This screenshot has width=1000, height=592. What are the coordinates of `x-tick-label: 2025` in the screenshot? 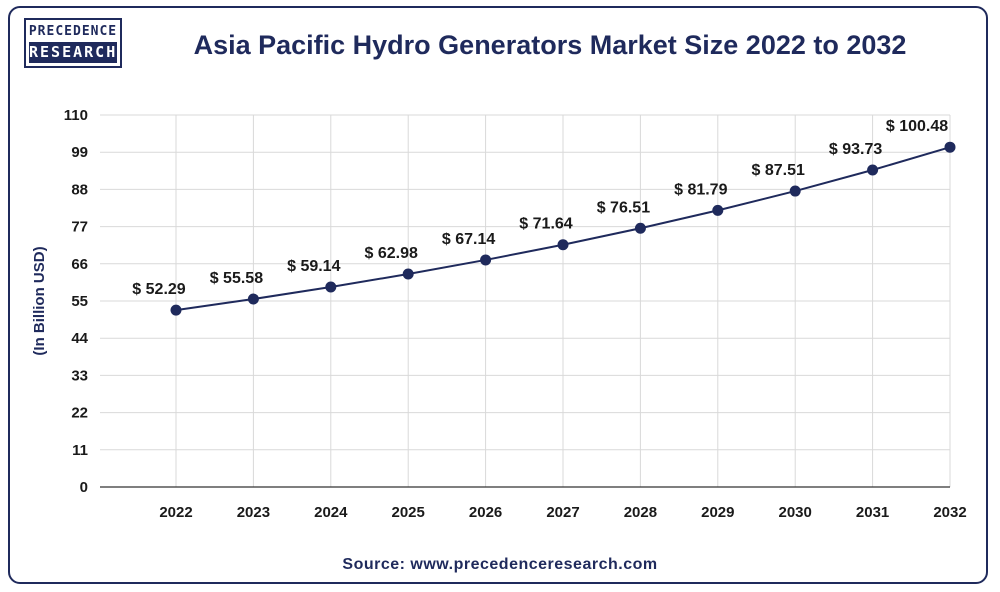 It's located at (408, 512).